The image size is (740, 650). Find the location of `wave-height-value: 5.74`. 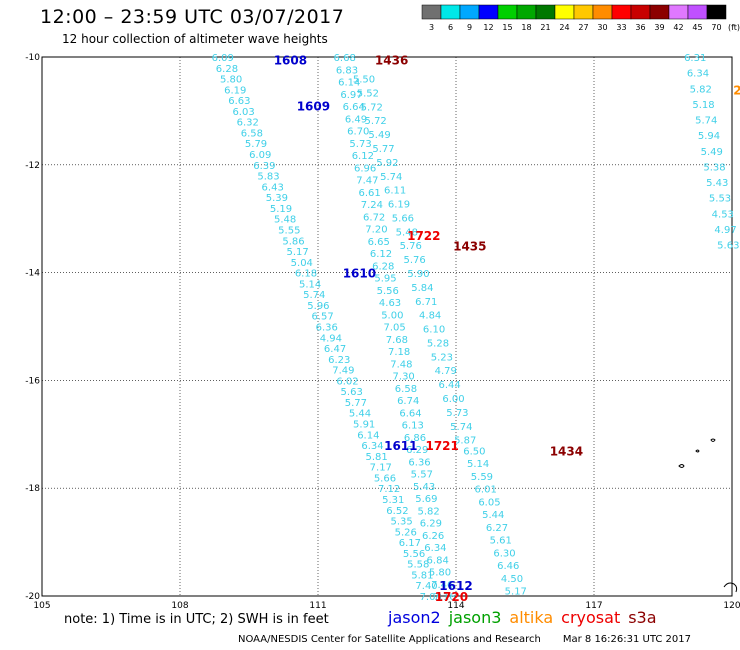

wave-height-value: 5.74 is located at coordinates (461, 427).